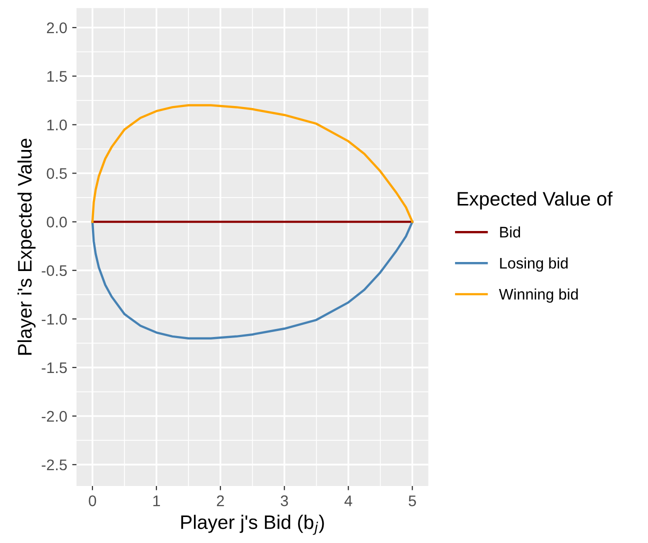 This screenshot has height=543, width=648. What do you see at coordinates (538, 295) in the screenshot?
I see `legend-label: Winning bid` at bounding box center [538, 295].